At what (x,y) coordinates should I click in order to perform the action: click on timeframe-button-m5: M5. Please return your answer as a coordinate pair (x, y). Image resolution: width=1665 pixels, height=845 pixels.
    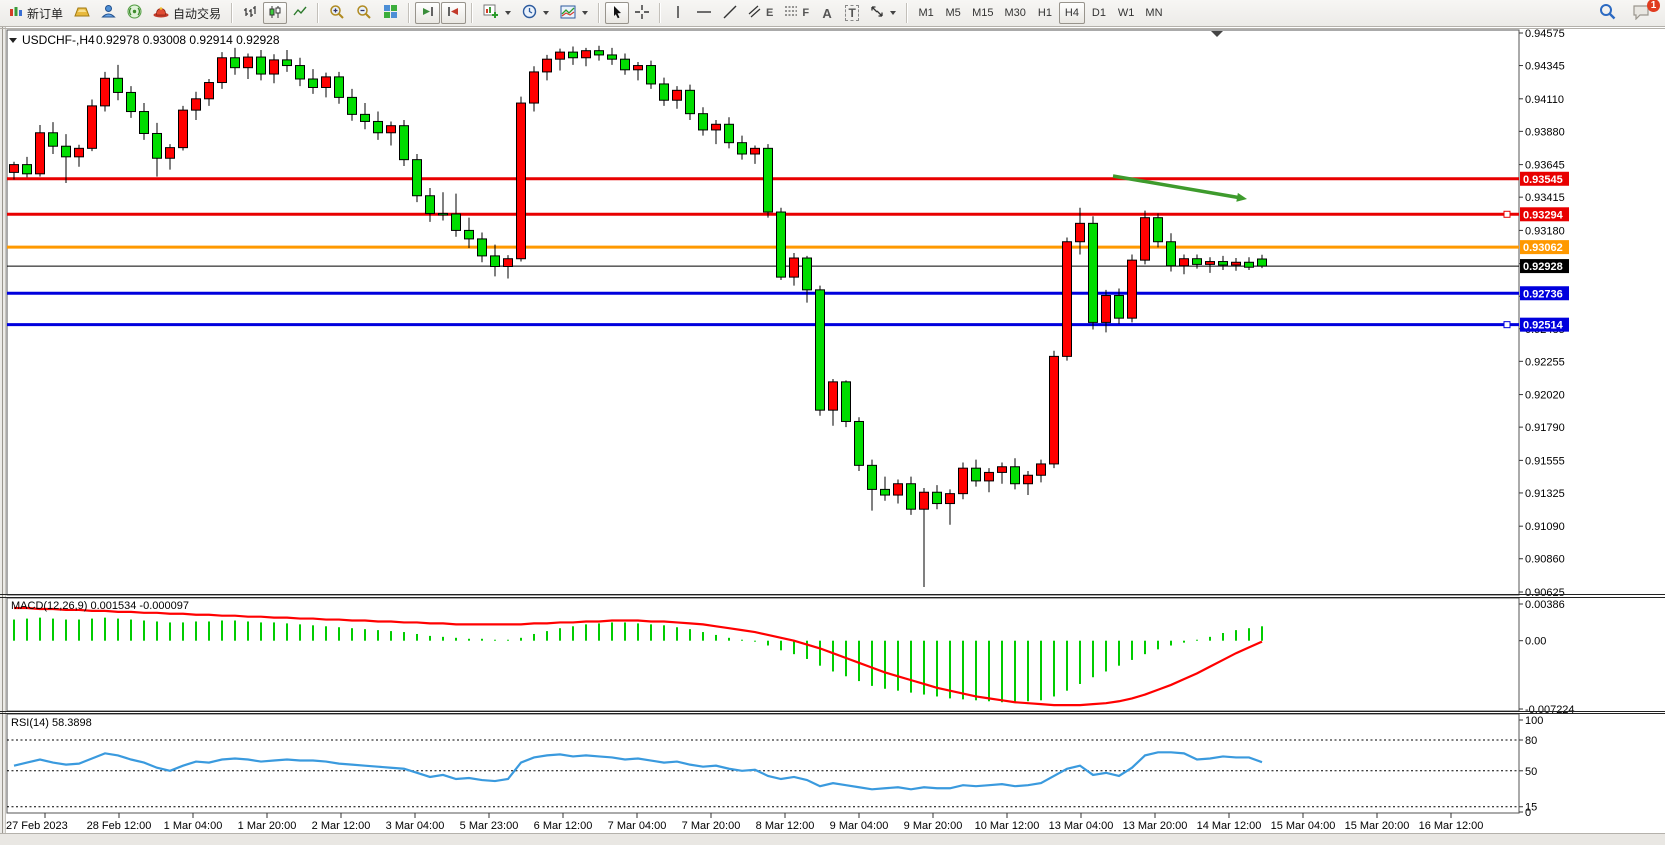
    Looking at the image, I should click on (953, 13).